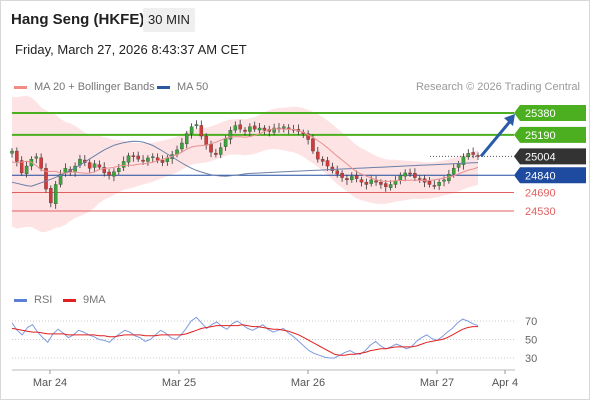 The width and height of the screenshot is (590, 400). I want to click on legend-swatch-bollinger, so click(20, 87).